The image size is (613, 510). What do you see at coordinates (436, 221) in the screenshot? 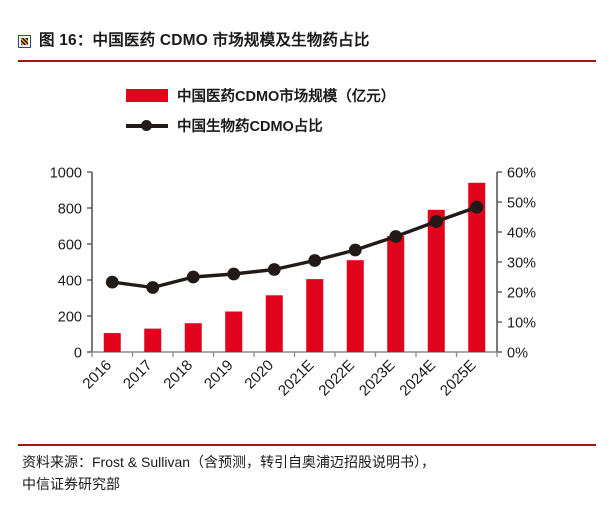
I see `line-marker-2024E` at bounding box center [436, 221].